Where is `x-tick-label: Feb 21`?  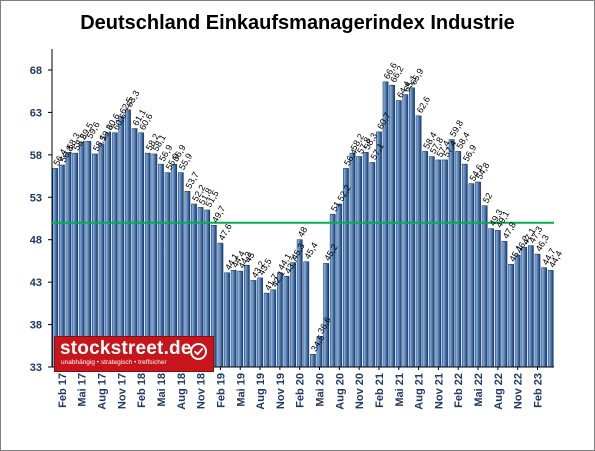
x-tick-label: Feb 21 is located at coordinates (380, 390).